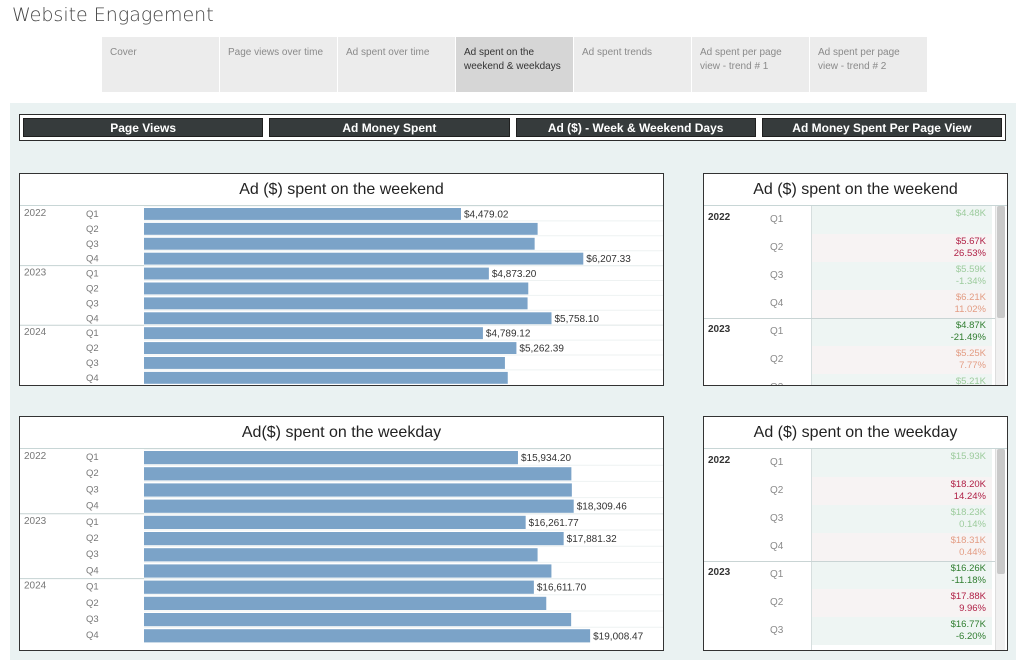 Image resolution: width=1024 pixels, height=666 pixels. I want to click on story-tab-ad-spent-weekend-weekdays: Ad spent on the weekend & weekdays, so click(515, 64).